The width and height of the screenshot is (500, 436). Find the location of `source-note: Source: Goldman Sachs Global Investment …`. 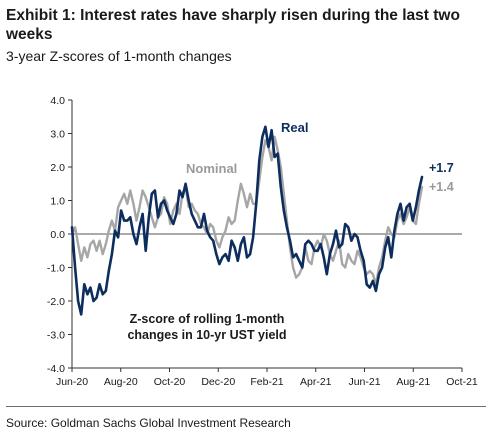

source-note: Source: Goldman Sachs Global Investment … is located at coordinates (148, 423).